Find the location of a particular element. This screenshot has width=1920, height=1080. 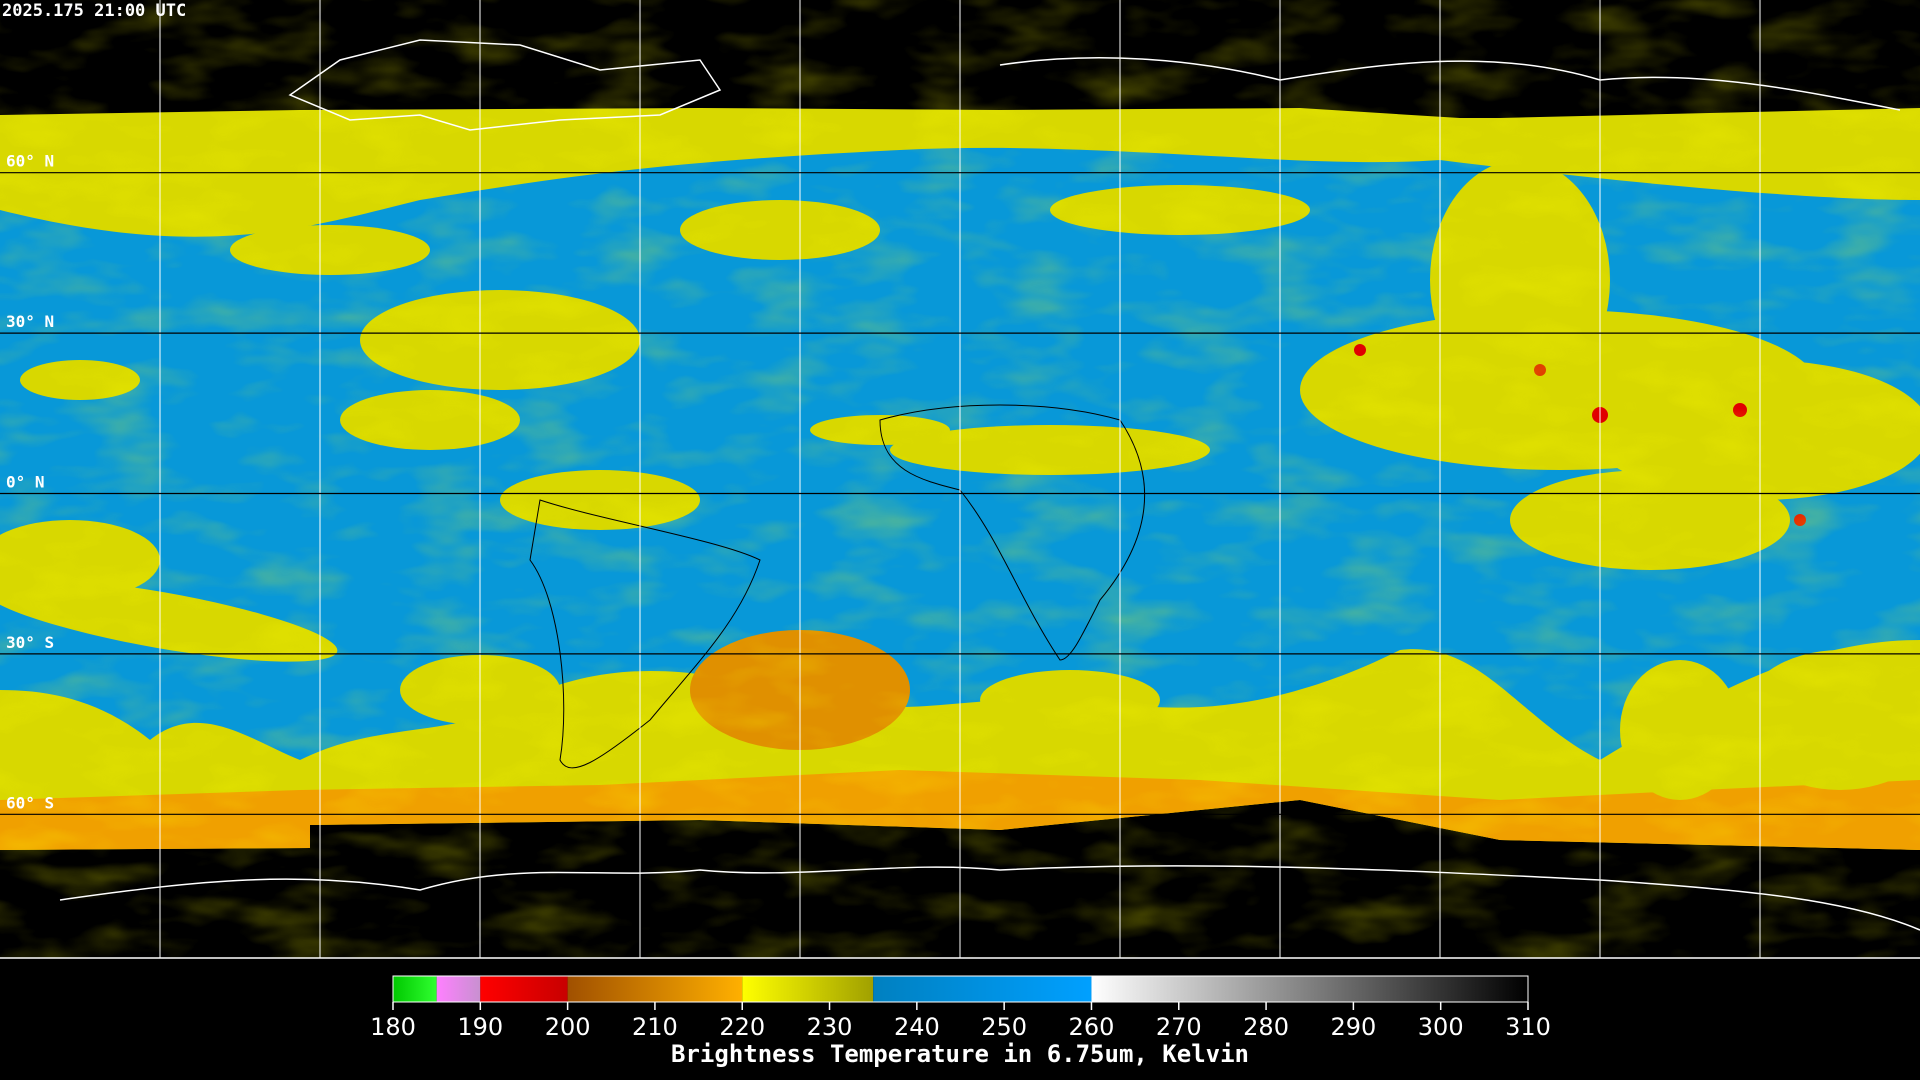

tick-label: 270 is located at coordinates (1179, 1027).